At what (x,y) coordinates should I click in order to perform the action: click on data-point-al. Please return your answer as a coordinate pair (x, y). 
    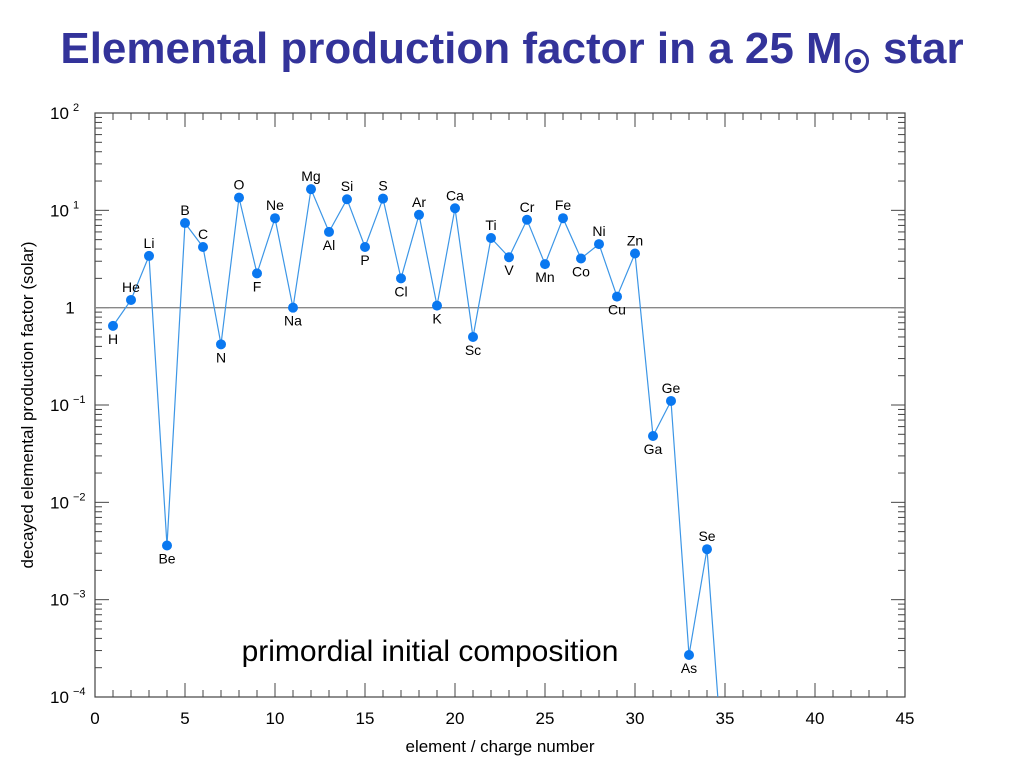
    Looking at the image, I should click on (329, 231).